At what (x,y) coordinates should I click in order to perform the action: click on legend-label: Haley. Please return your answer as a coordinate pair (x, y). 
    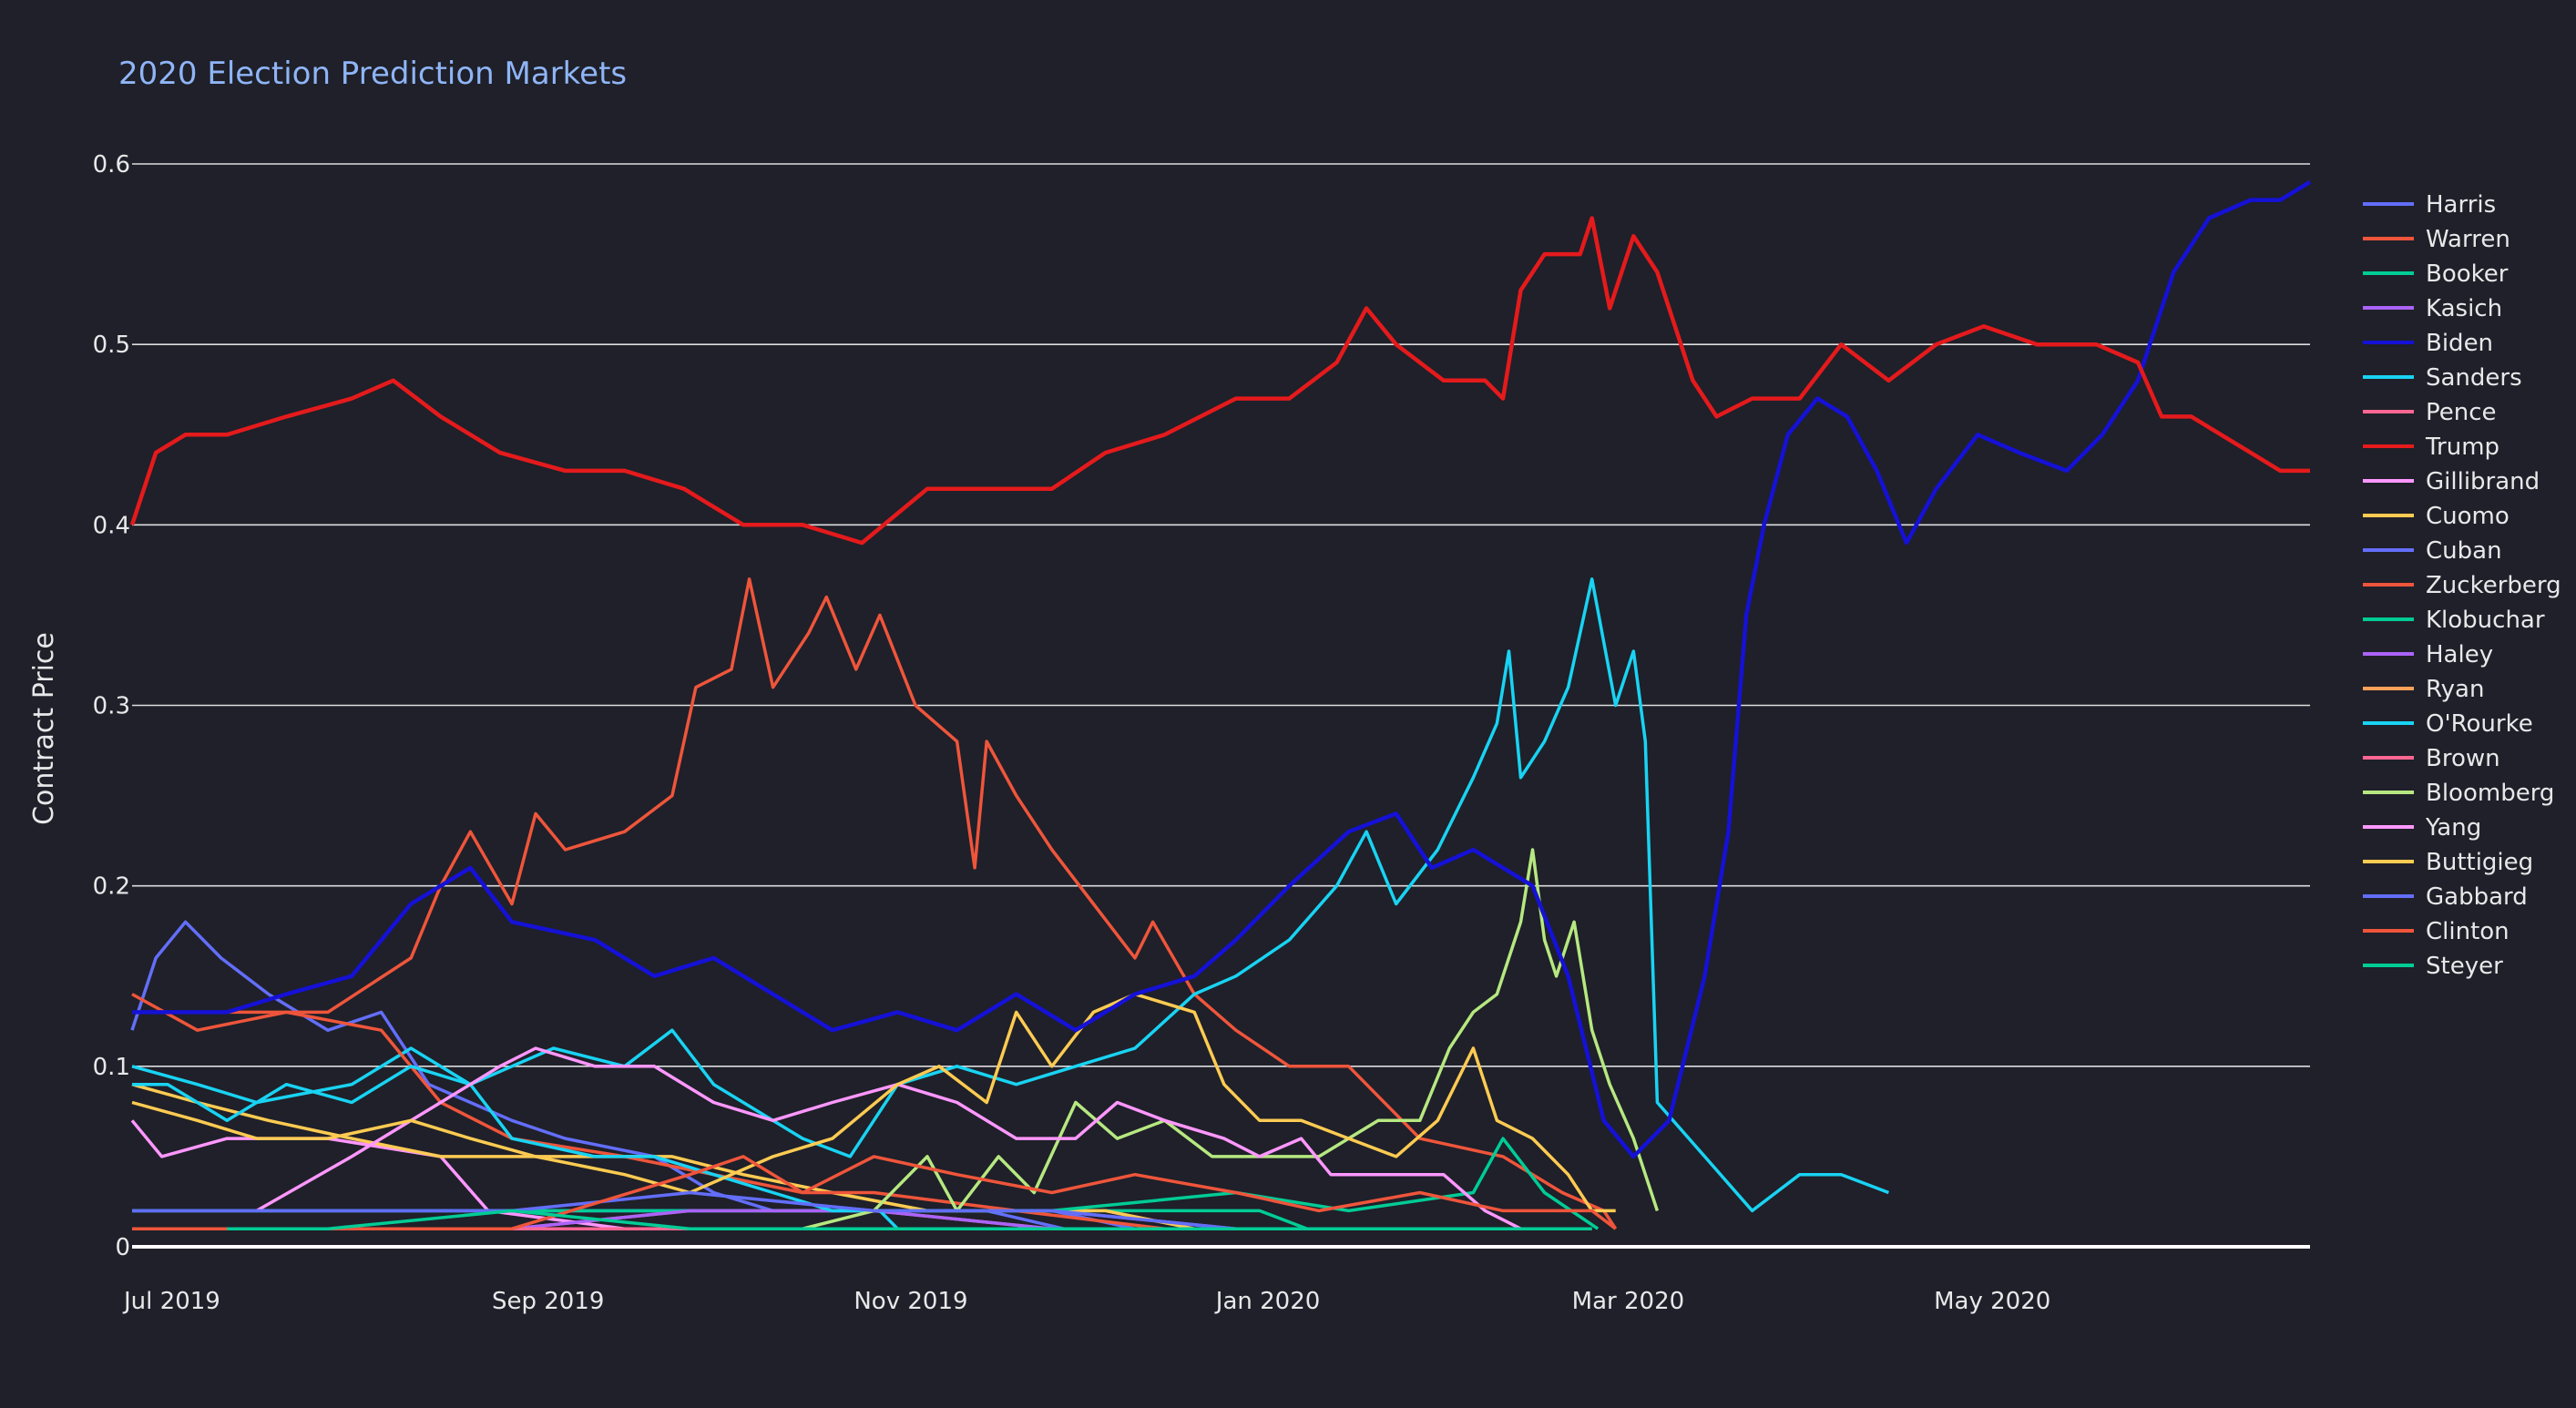
    Looking at the image, I should click on (2459, 654).